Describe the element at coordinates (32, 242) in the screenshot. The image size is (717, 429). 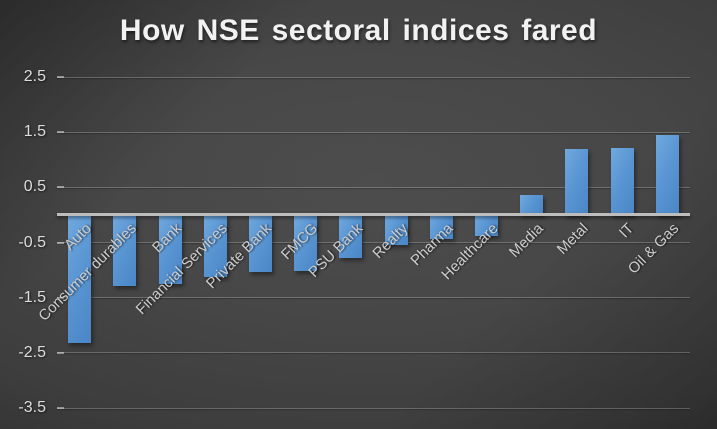
I see `y-tick-label: -0.5` at that location.